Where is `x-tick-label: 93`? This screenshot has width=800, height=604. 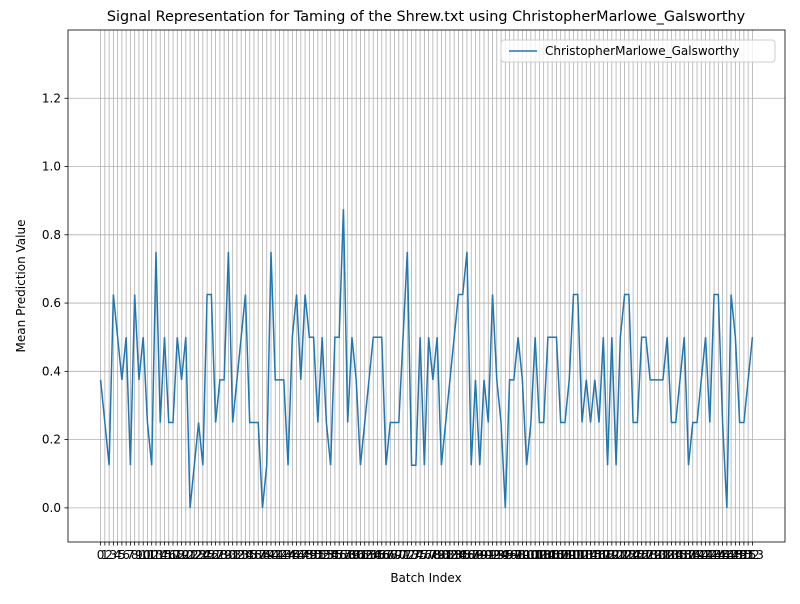
x-tick-label: 93 is located at coordinates (496, 555).